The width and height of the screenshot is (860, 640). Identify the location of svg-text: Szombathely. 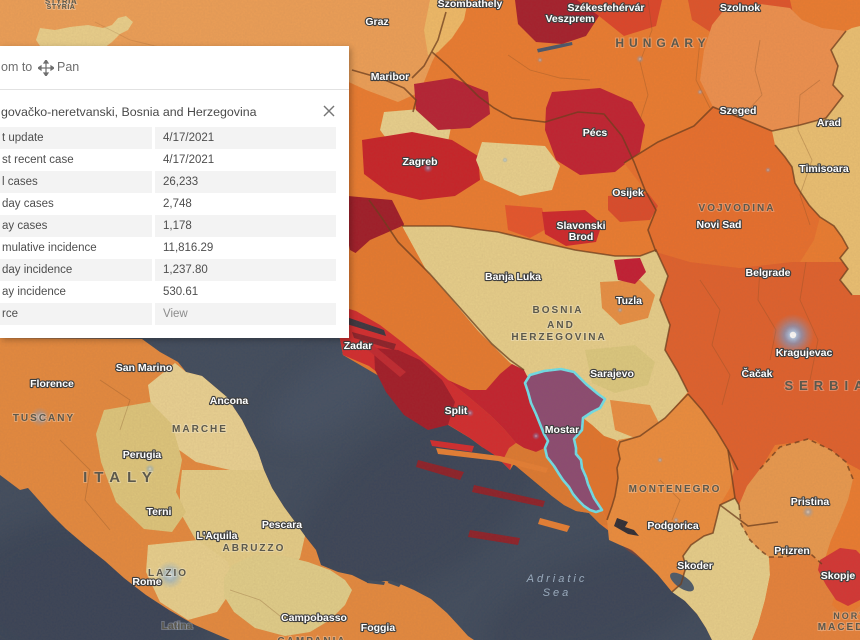
(470, 5).